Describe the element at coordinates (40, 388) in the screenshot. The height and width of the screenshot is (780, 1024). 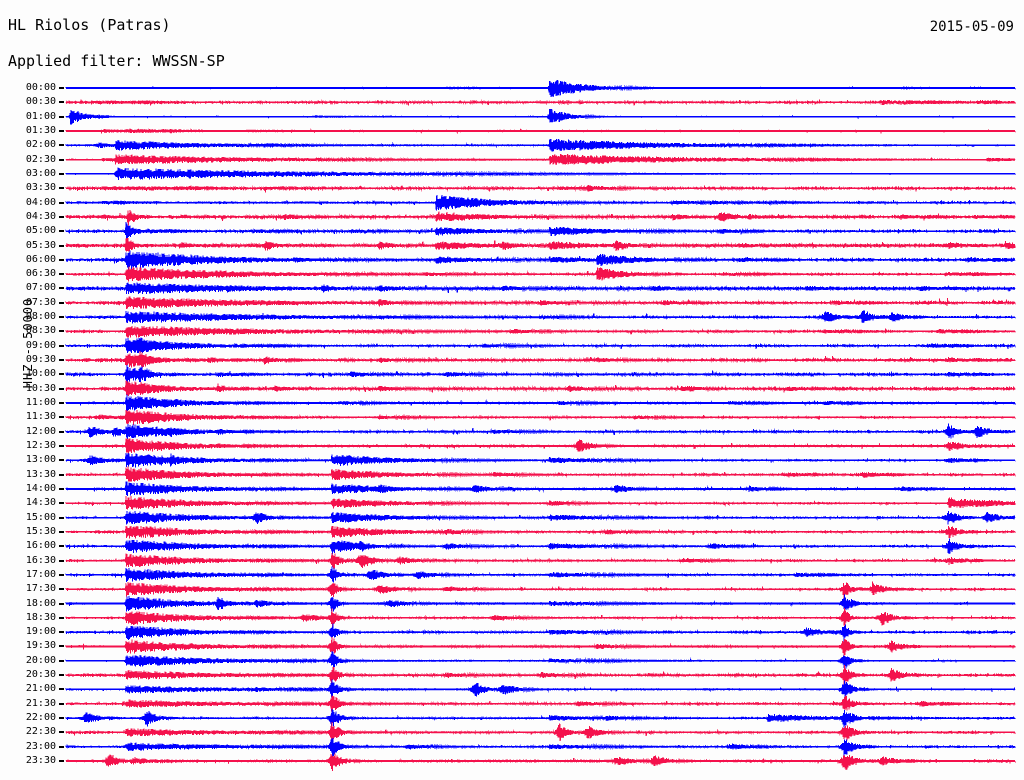
I see `time-label: 10:30` at that location.